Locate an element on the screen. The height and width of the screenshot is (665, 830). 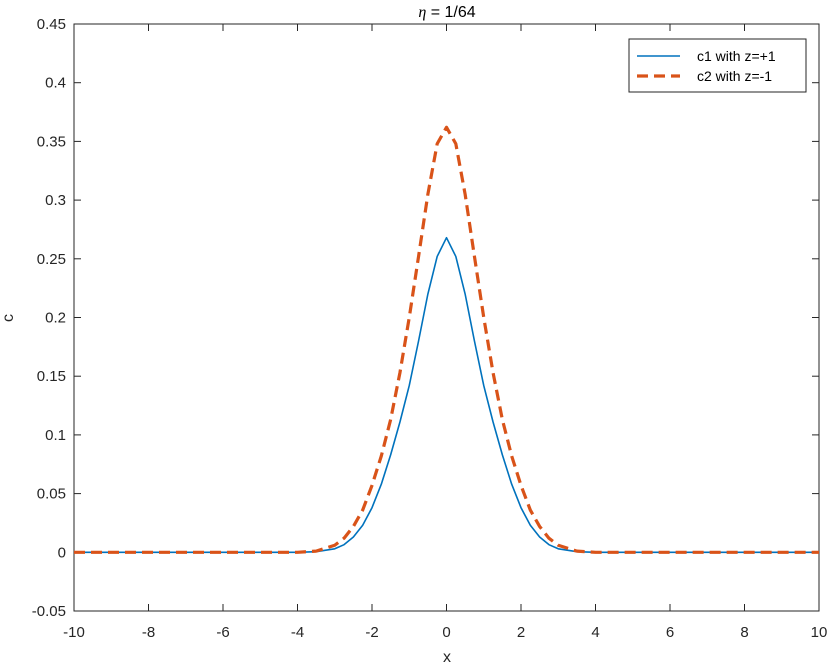
x-tick-label: -6 is located at coordinates (222, 632).